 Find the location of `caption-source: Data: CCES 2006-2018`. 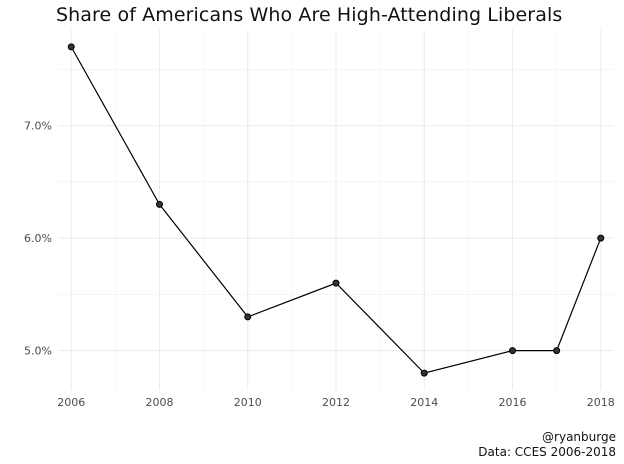

caption-source: Data: CCES 2006-2018 is located at coordinates (547, 452).